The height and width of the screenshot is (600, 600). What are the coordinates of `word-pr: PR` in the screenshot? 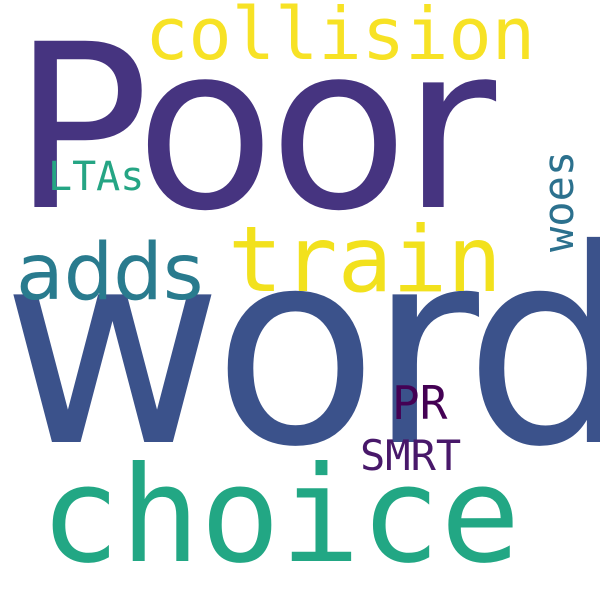 It's located at (420, 403).